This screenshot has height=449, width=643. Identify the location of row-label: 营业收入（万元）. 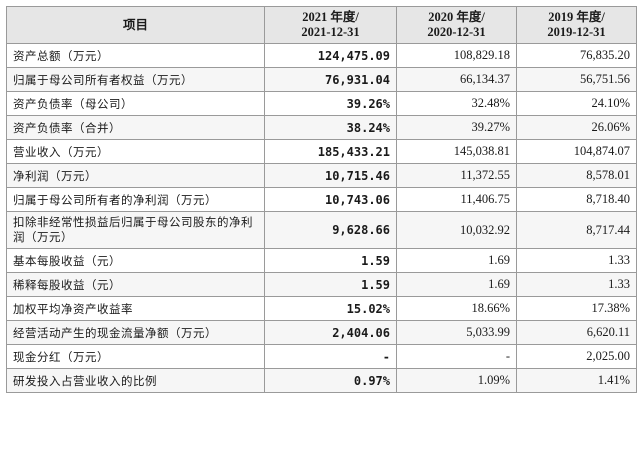
(135, 151).